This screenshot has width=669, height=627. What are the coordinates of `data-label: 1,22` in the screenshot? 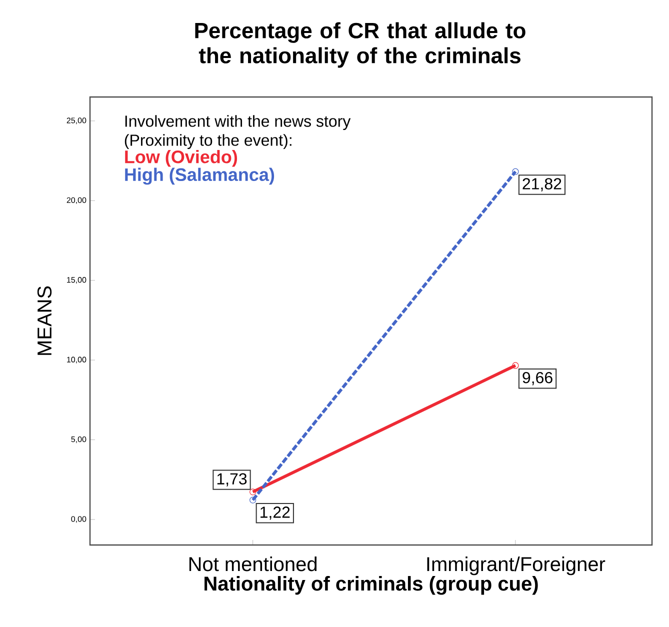 It's located at (275, 513).